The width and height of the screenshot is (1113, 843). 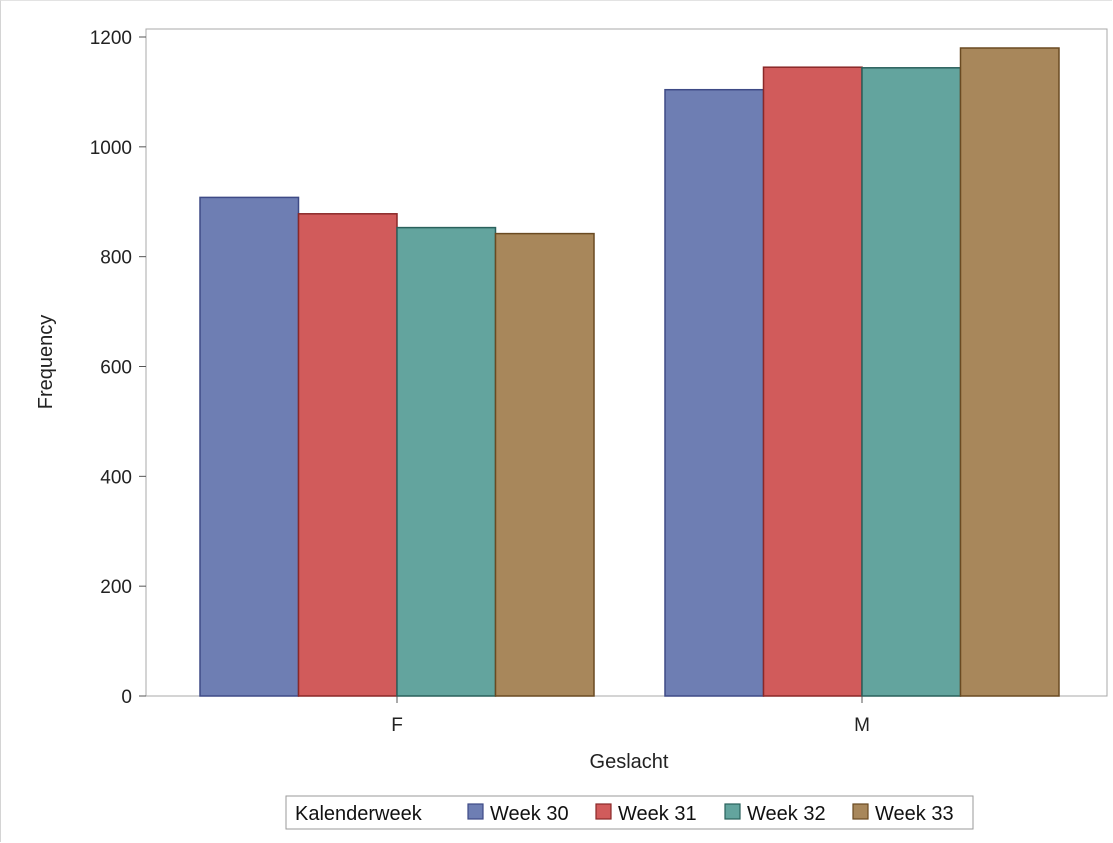 I want to click on legend-title: Kalenderweek, so click(x=359, y=814).